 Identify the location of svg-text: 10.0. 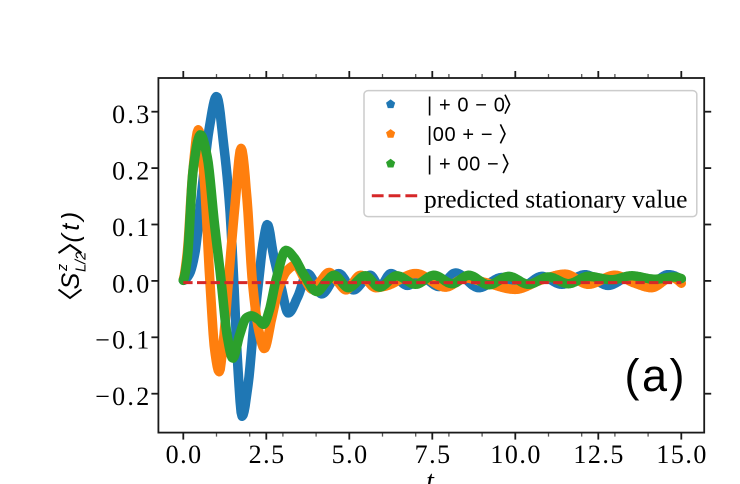
(516, 454).